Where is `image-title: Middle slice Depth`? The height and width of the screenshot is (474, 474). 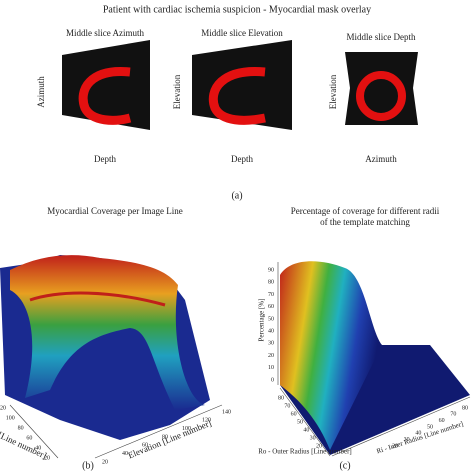
image-title: Middle slice Depth is located at coordinates (381, 37).